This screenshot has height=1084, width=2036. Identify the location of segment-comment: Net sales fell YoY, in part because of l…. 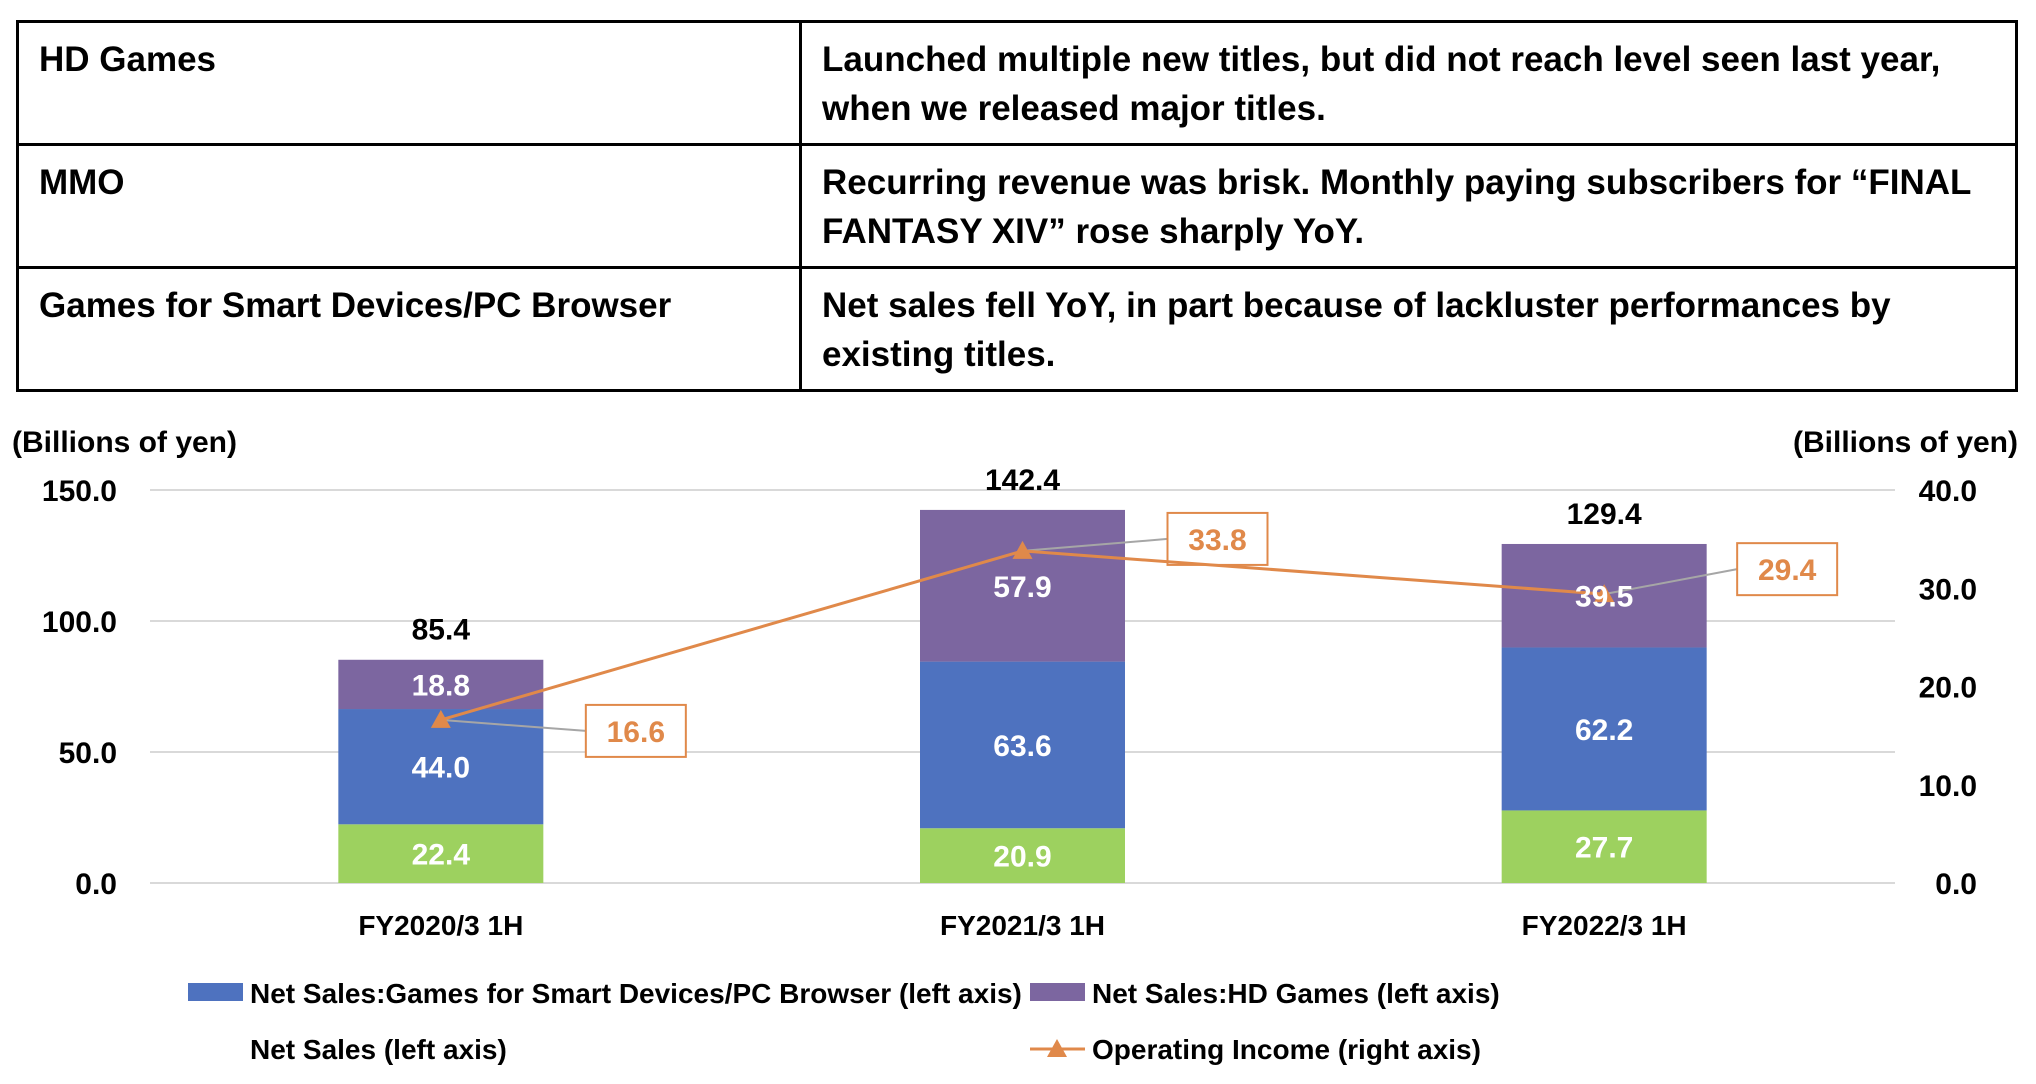
(1408, 329).